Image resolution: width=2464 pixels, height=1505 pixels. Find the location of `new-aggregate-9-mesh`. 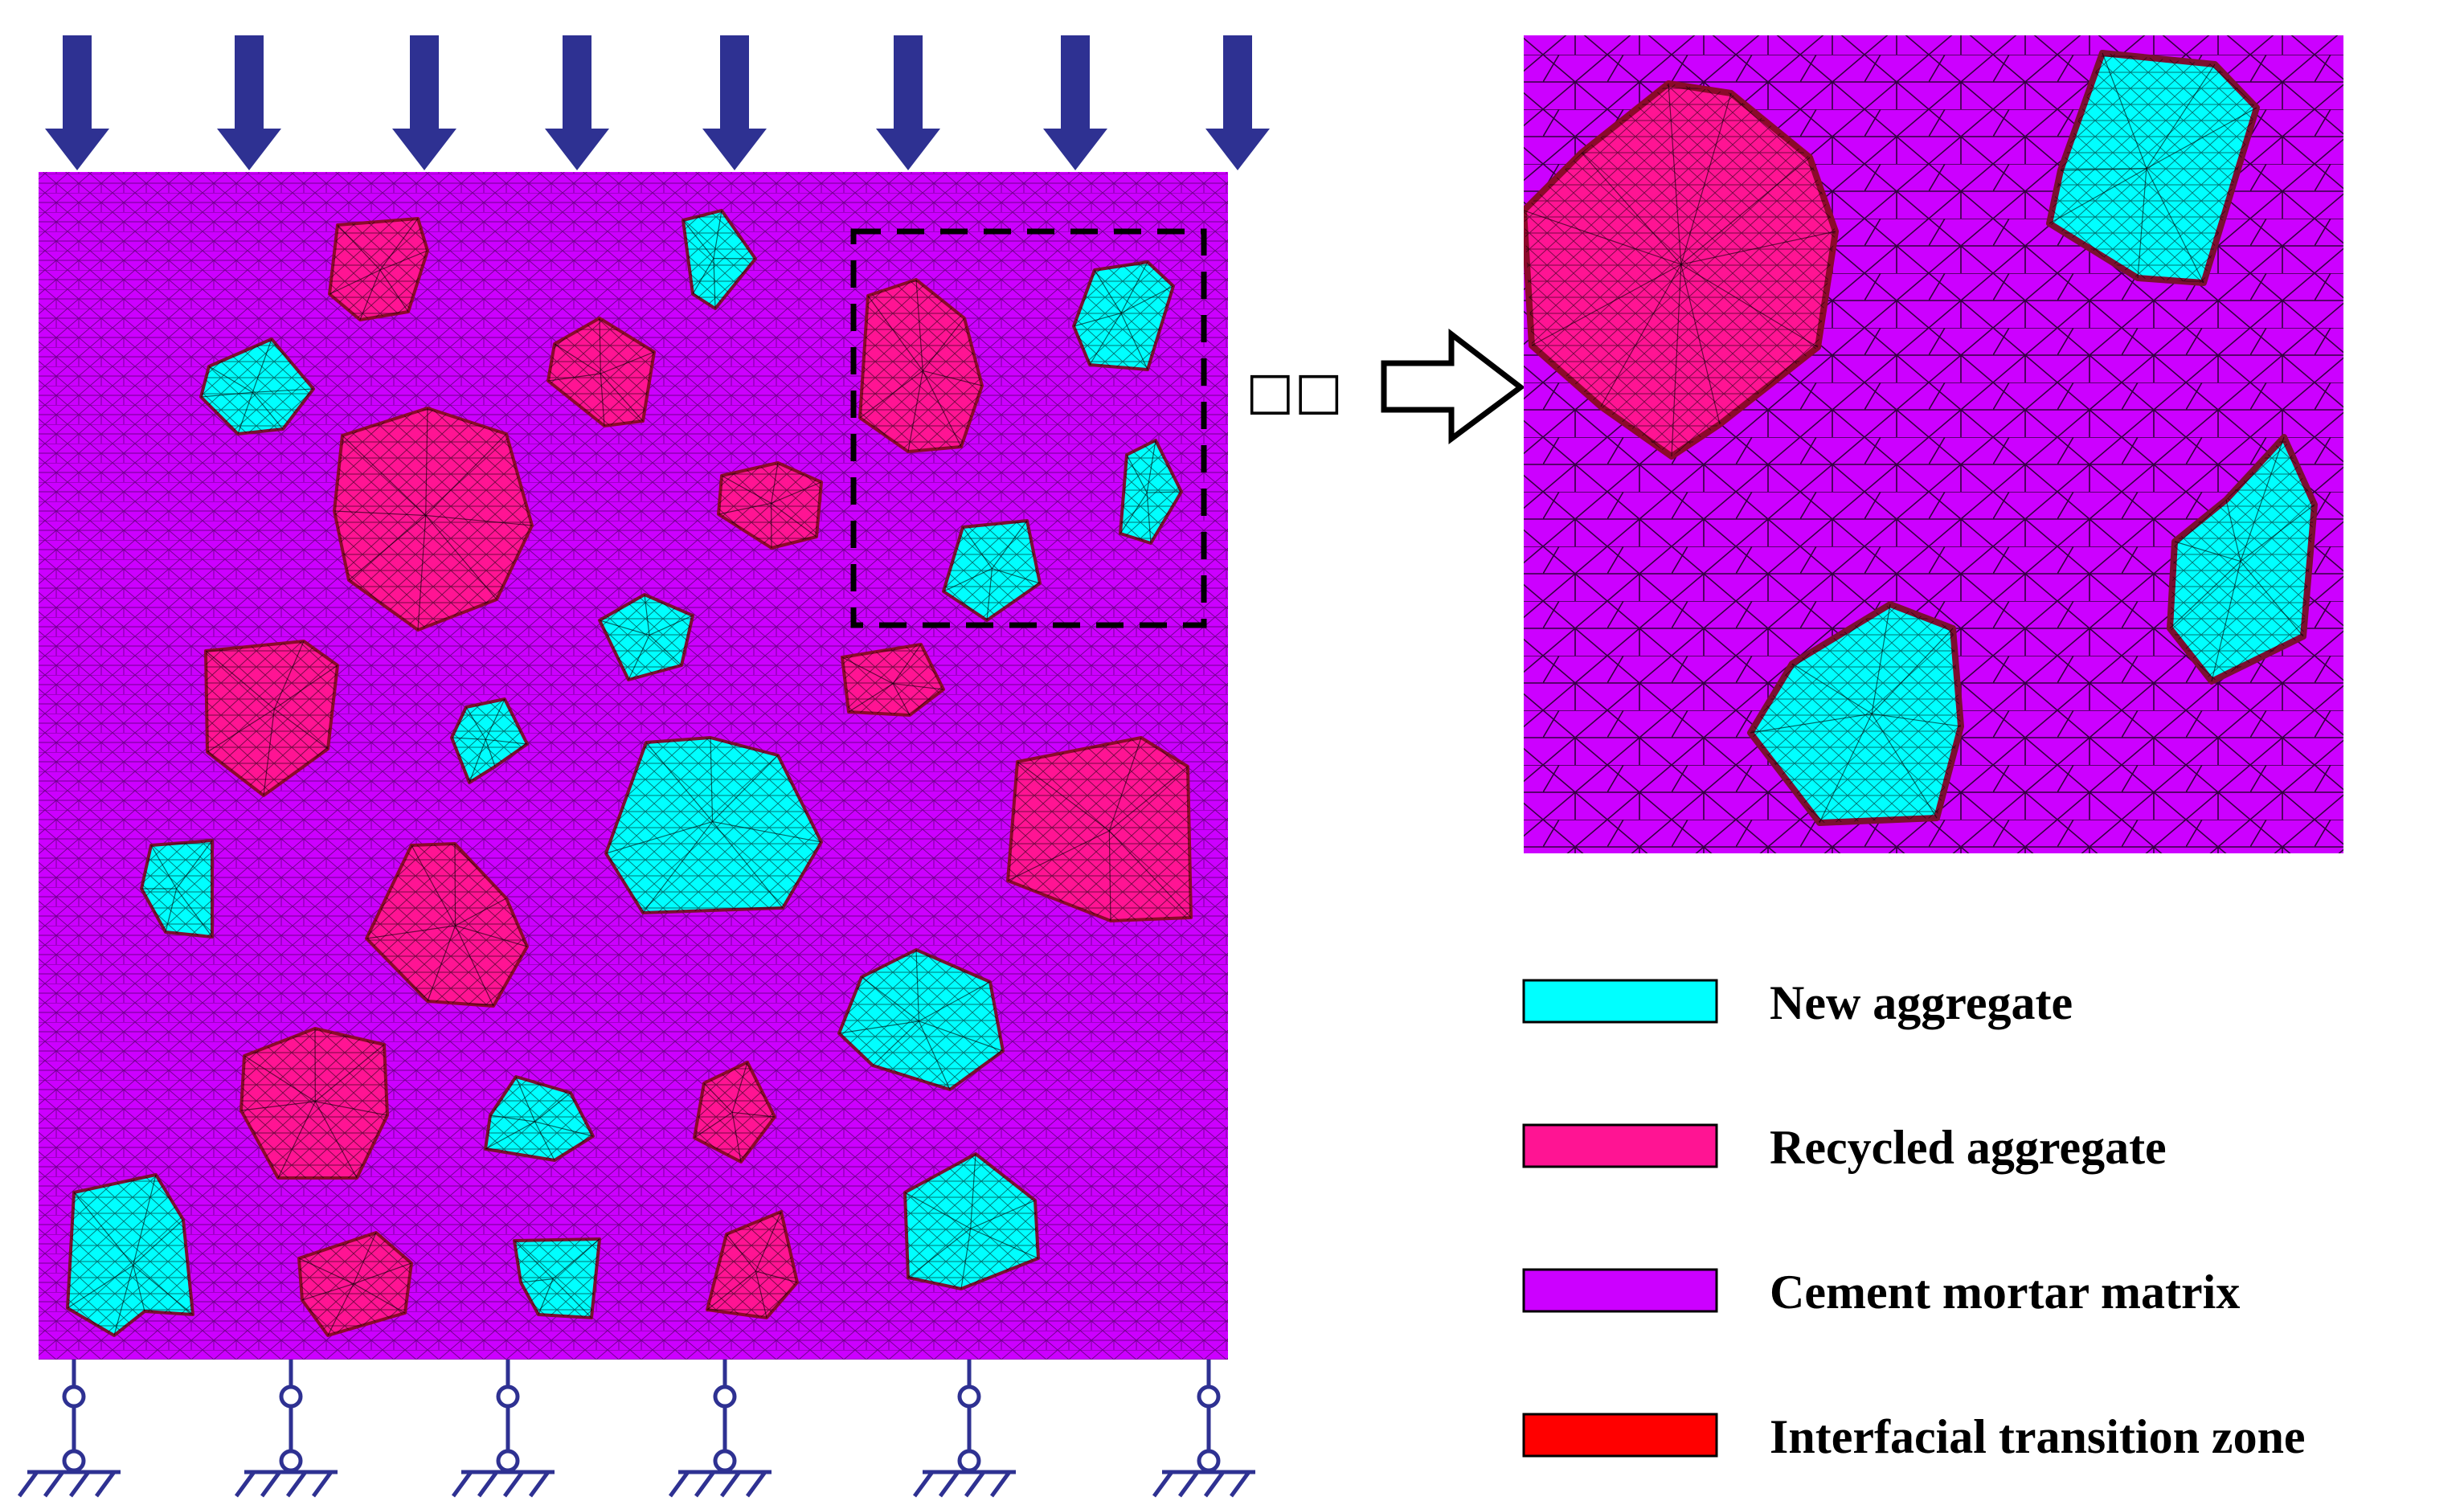

new-aggregate-9-mesh is located at coordinates (1150, 491).